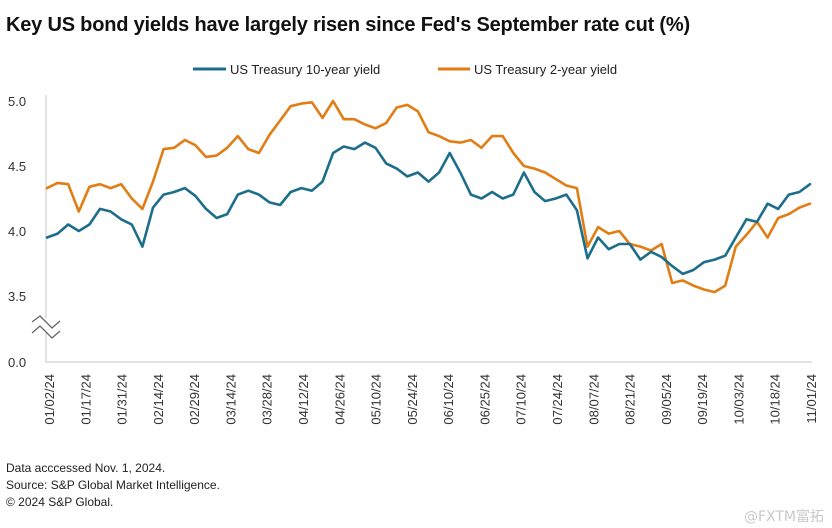 The width and height of the screenshot is (832, 528). What do you see at coordinates (230, 399) in the screenshot?
I see `x-tick-label: 03/14/24` at bounding box center [230, 399].